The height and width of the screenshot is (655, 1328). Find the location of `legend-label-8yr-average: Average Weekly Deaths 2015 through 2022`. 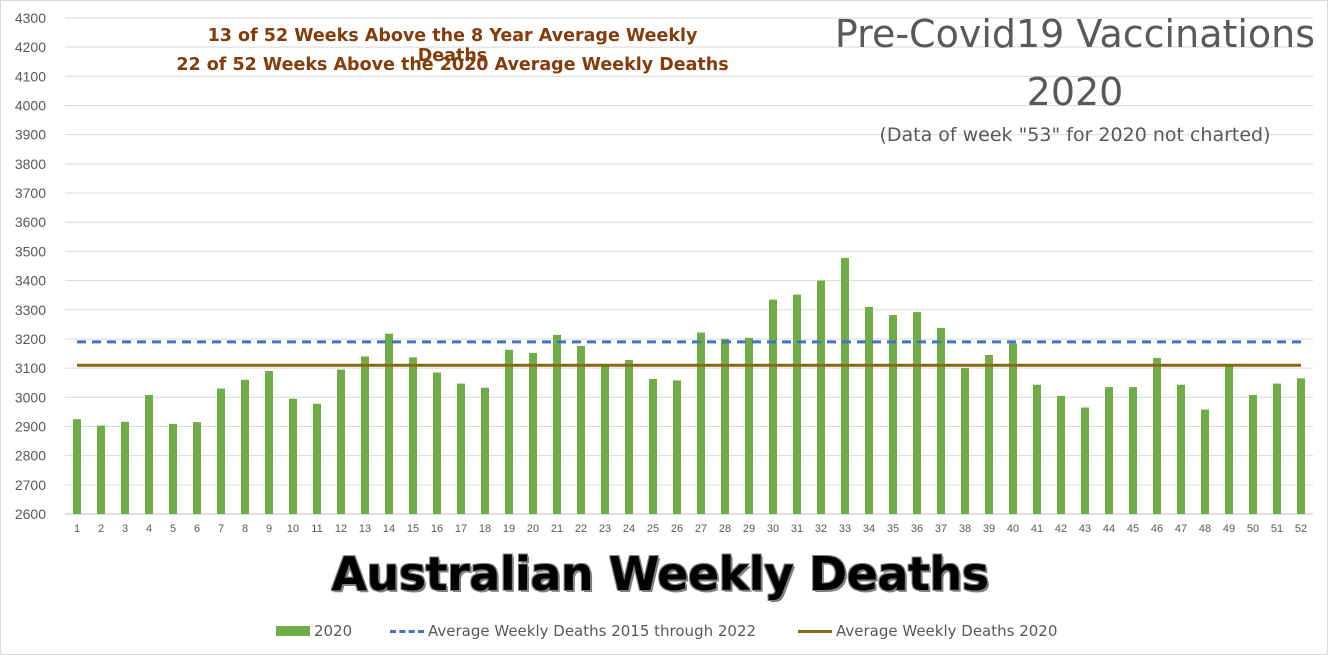

legend-label-8yr-average: Average Weekly Deaths 2015 through 2022 is located at coordinates (592, 631).